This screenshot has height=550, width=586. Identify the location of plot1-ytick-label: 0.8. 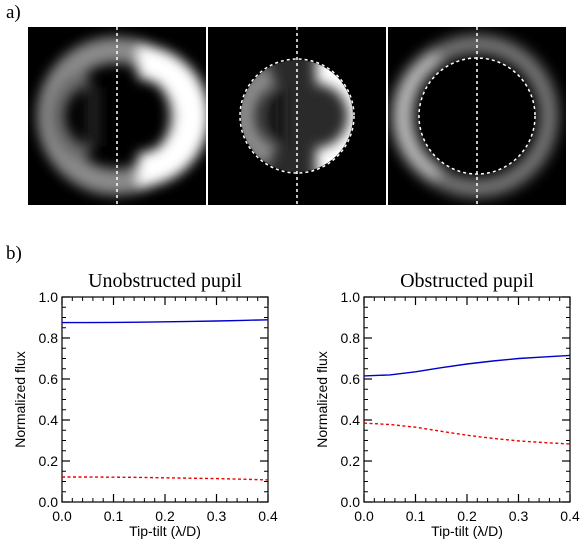
(49, 338).